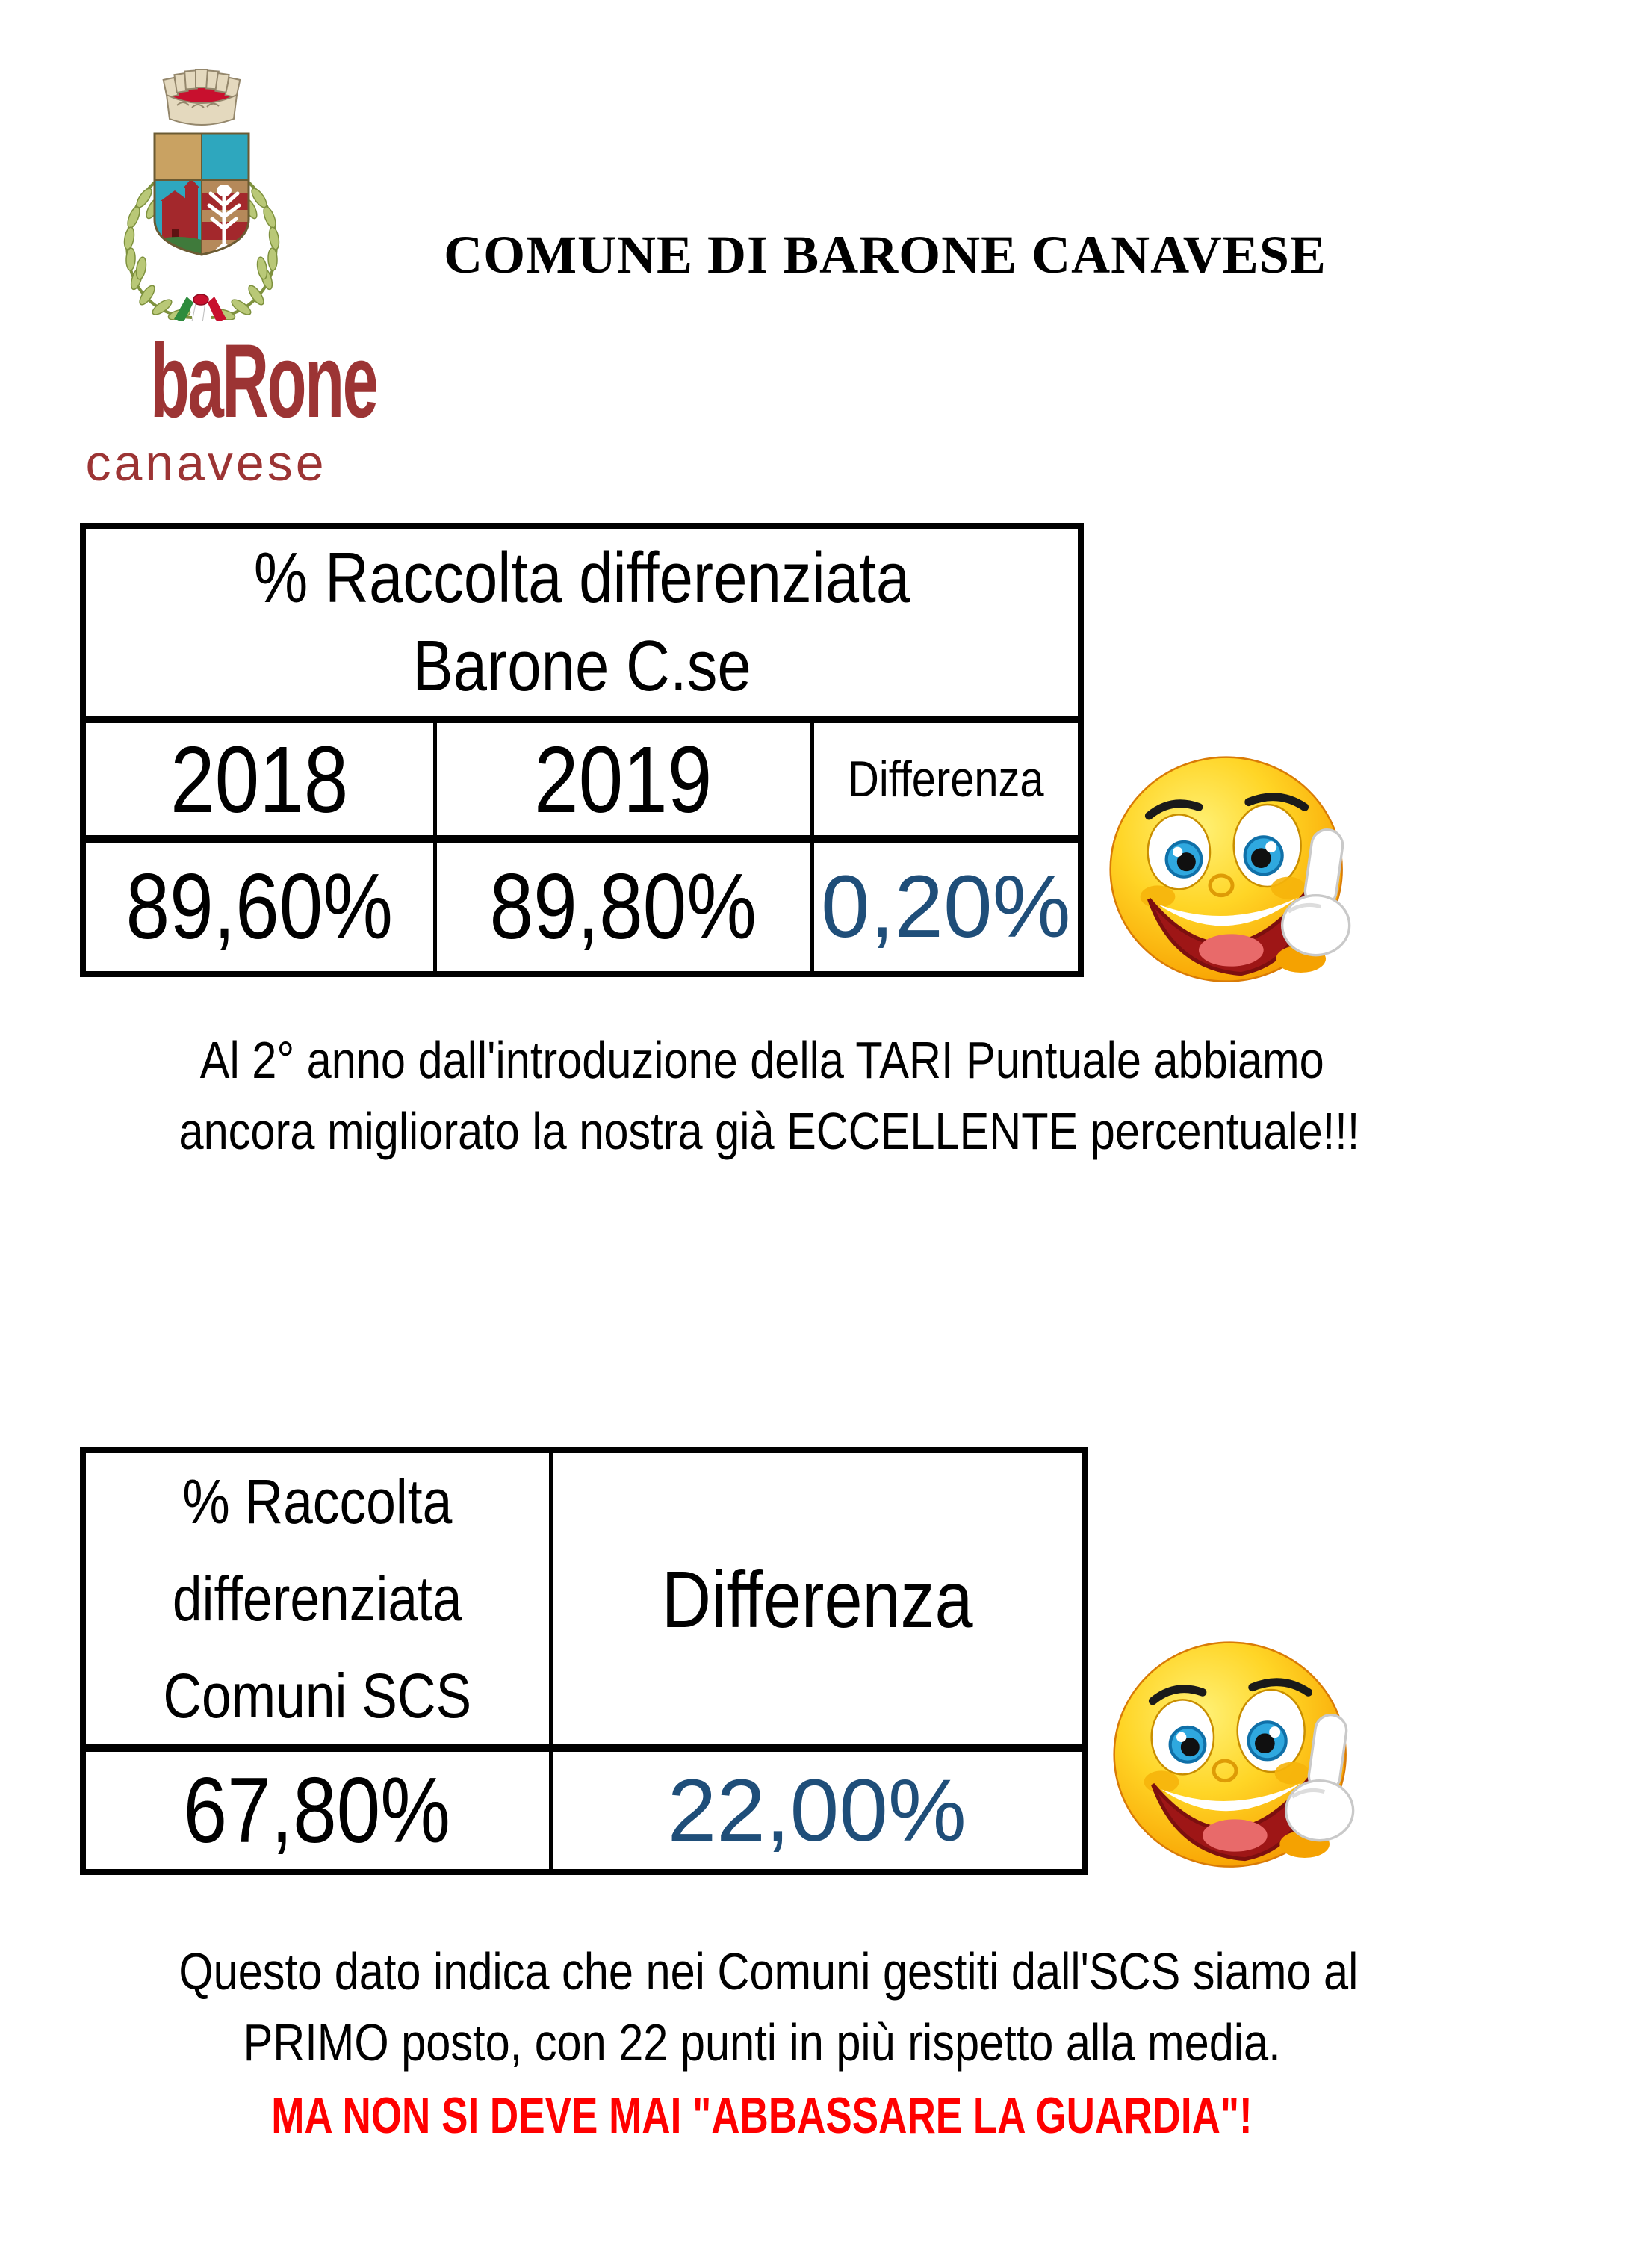 This screenshot has height=2268, width=1638. I want to click on wordmark-line-barone: baRone, so click(264, 380).